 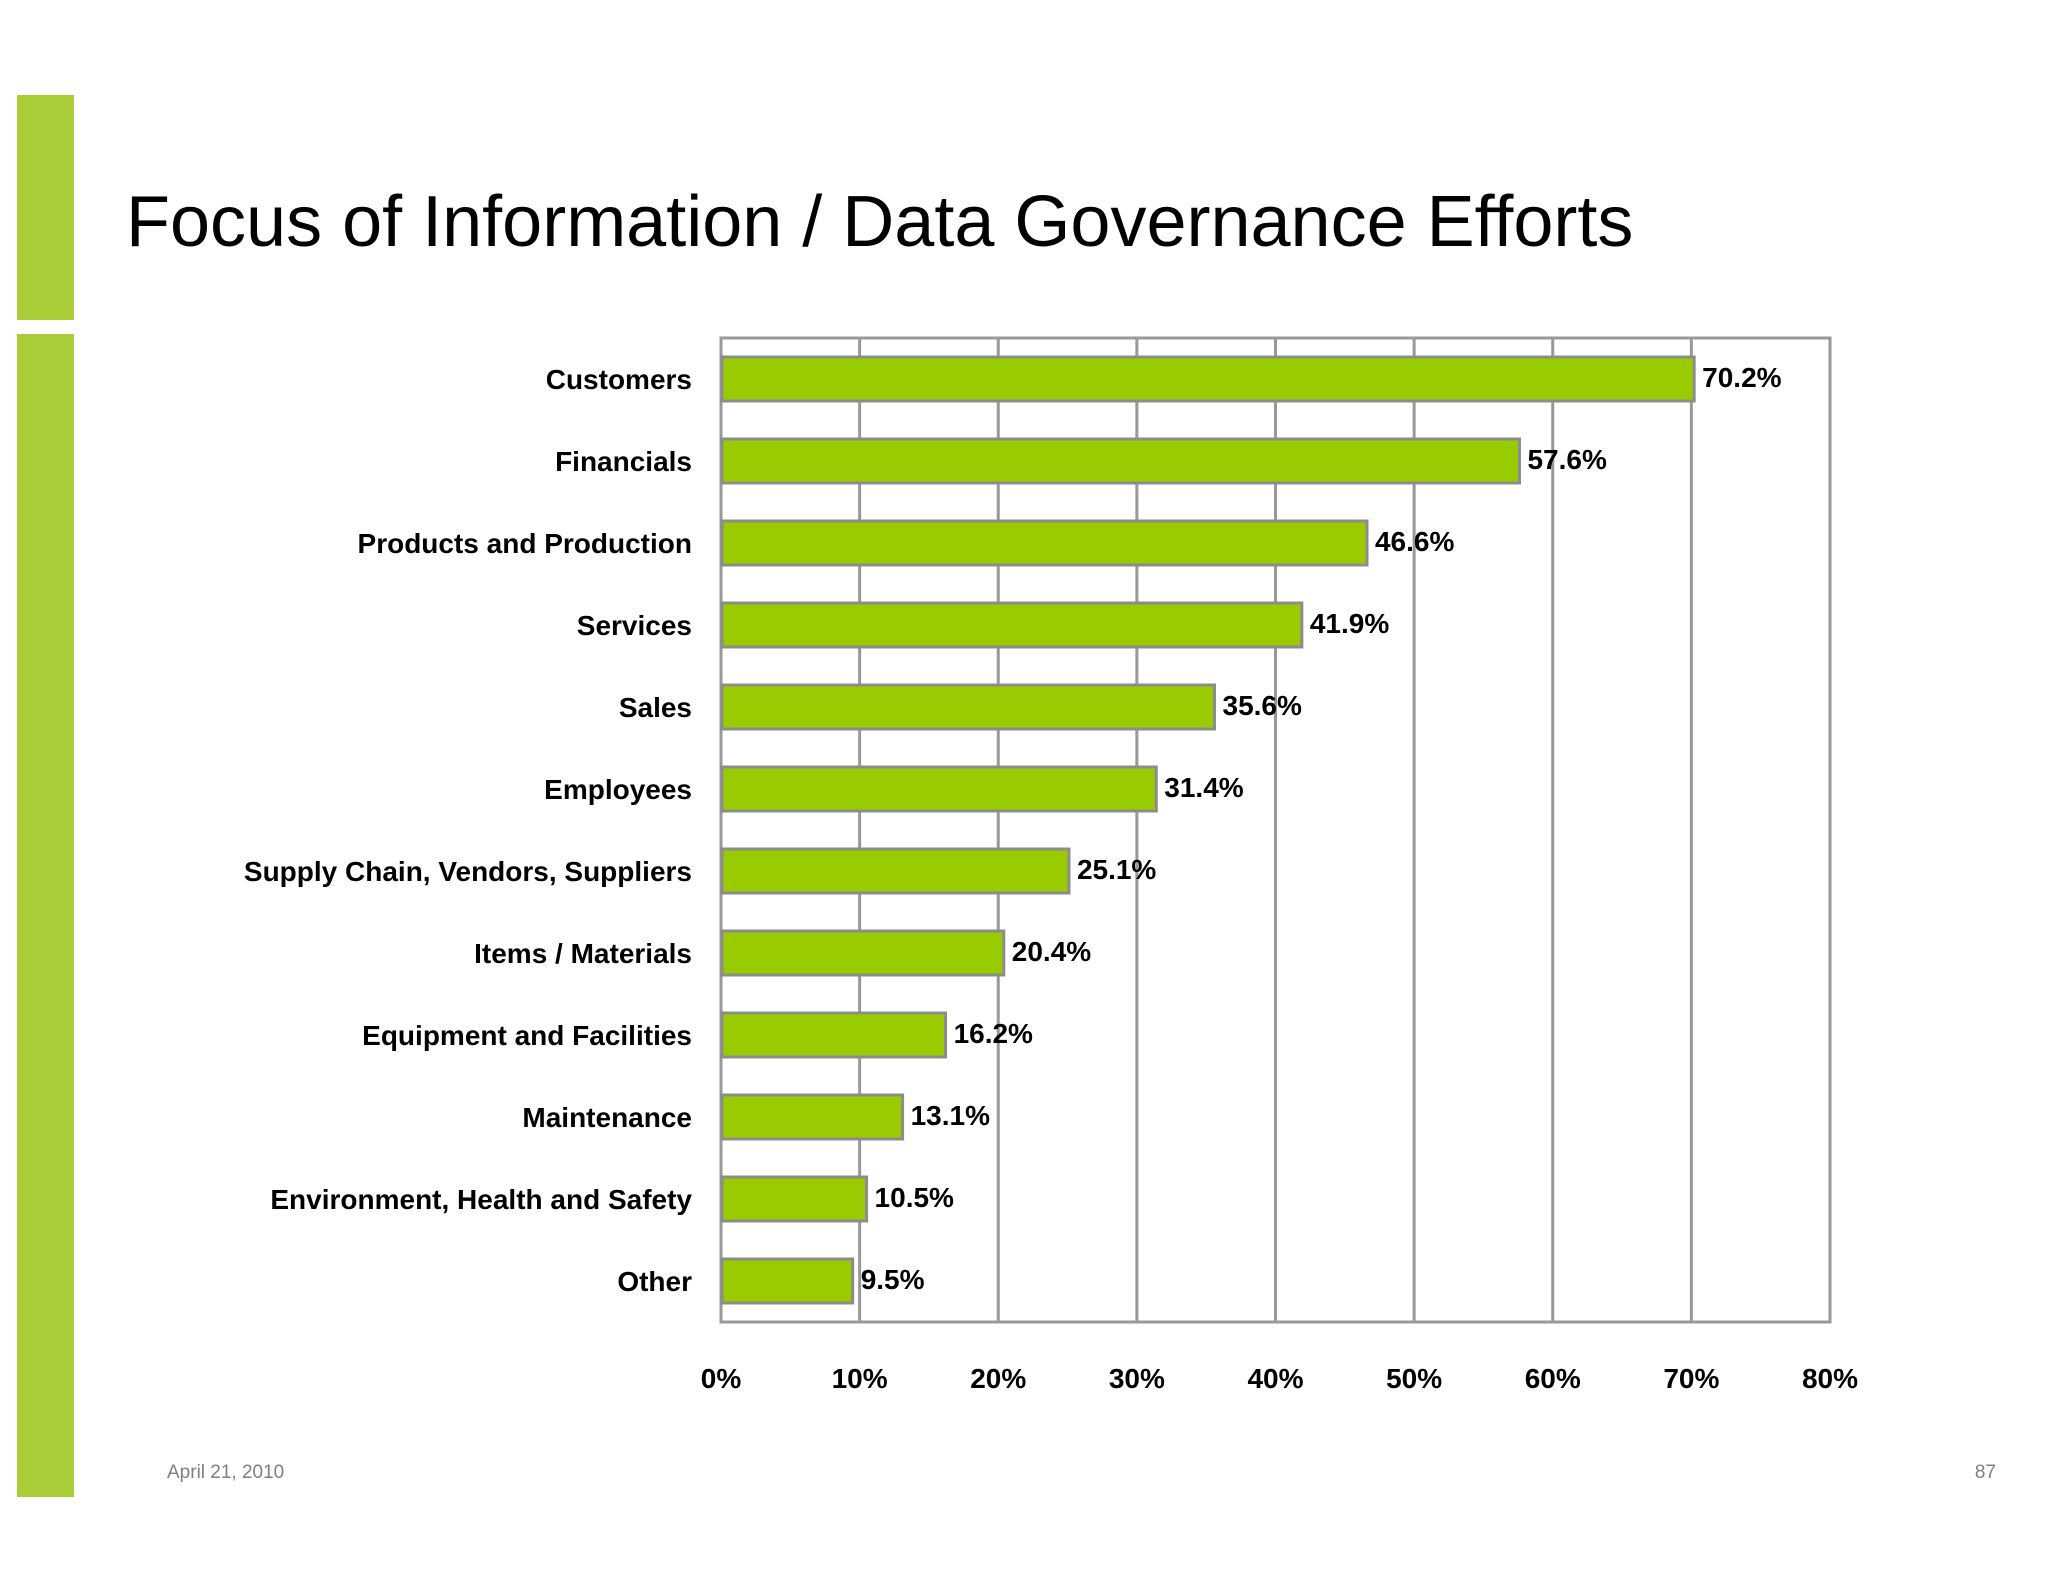 What do you see at coordinates (623, 461) in the screenshot?
I see `category-label: Financials` at bounding box center [623, 461].